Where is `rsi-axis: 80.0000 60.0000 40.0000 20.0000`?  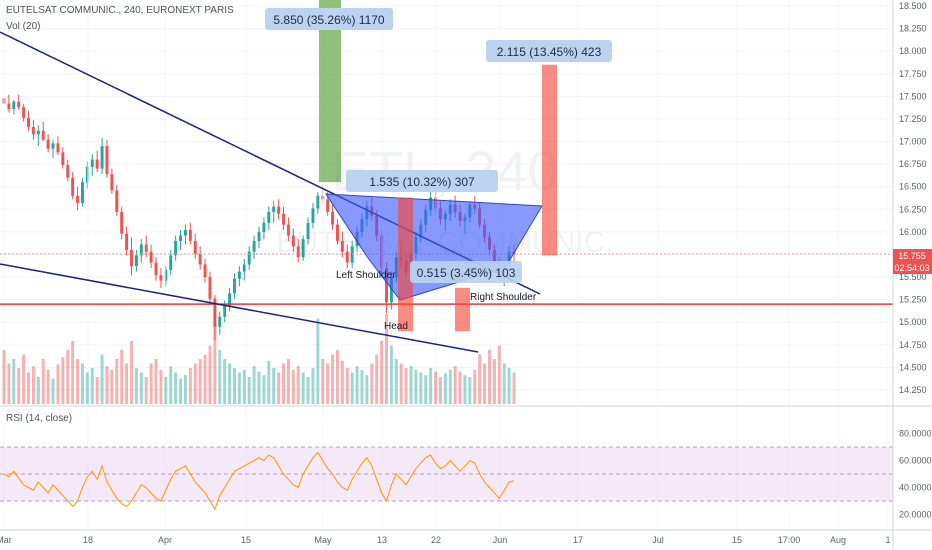
rsi-axis: 80.0000 60.0000 40.0000 20.0000 is located at coordinates (915, 474).